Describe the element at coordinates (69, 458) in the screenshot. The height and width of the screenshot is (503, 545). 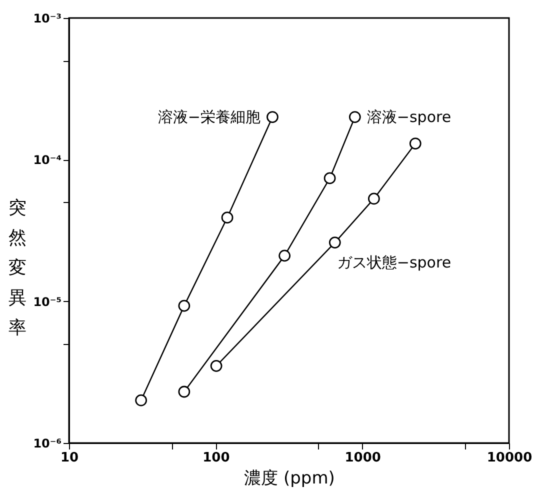
I see `x-tick-label: 10` at that location.